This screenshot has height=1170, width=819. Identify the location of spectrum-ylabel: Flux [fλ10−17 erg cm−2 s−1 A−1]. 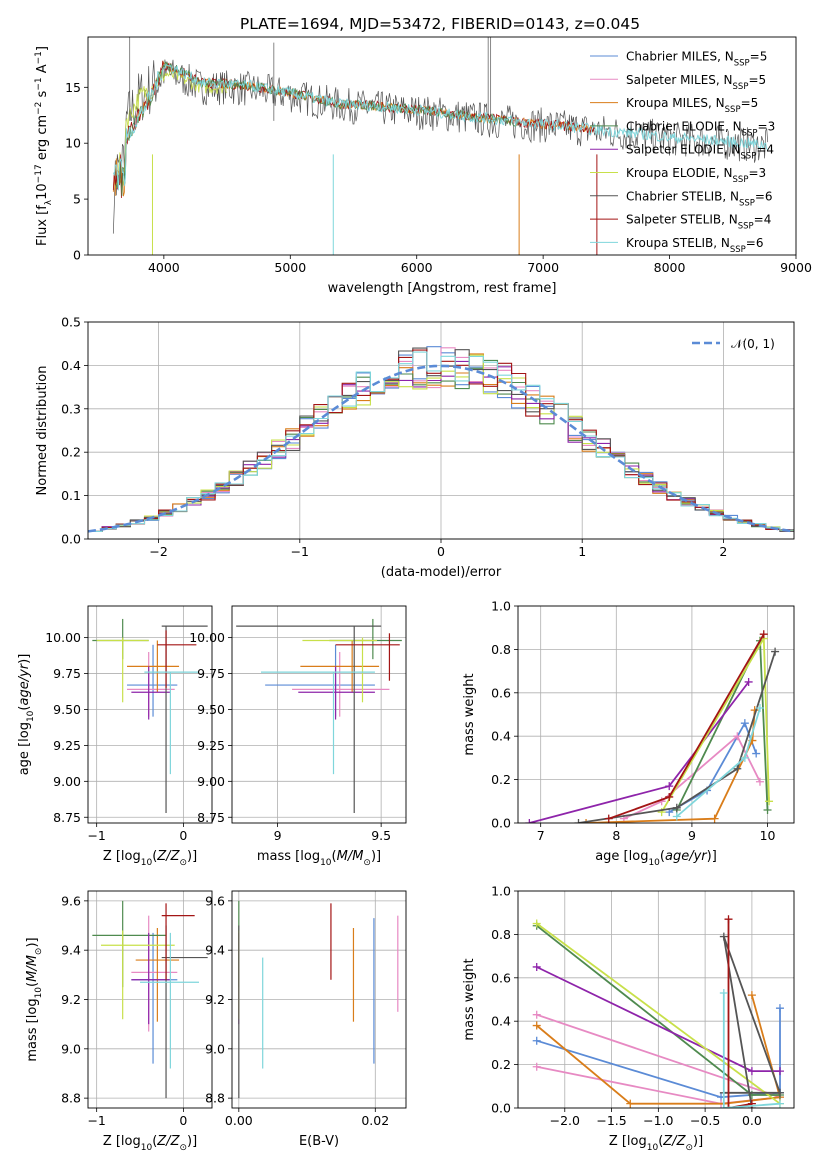
(44, 146).